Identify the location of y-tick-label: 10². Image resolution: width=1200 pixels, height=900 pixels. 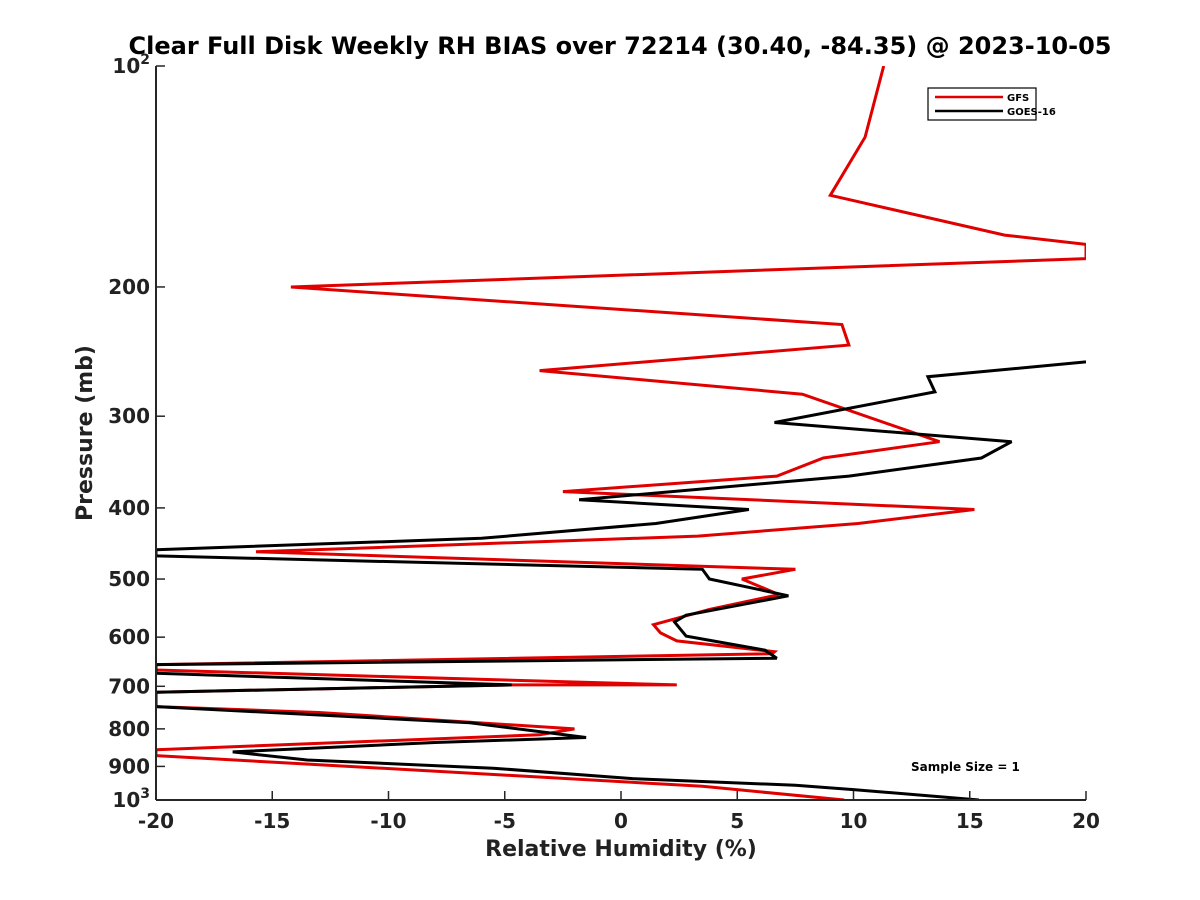
(131, 65).